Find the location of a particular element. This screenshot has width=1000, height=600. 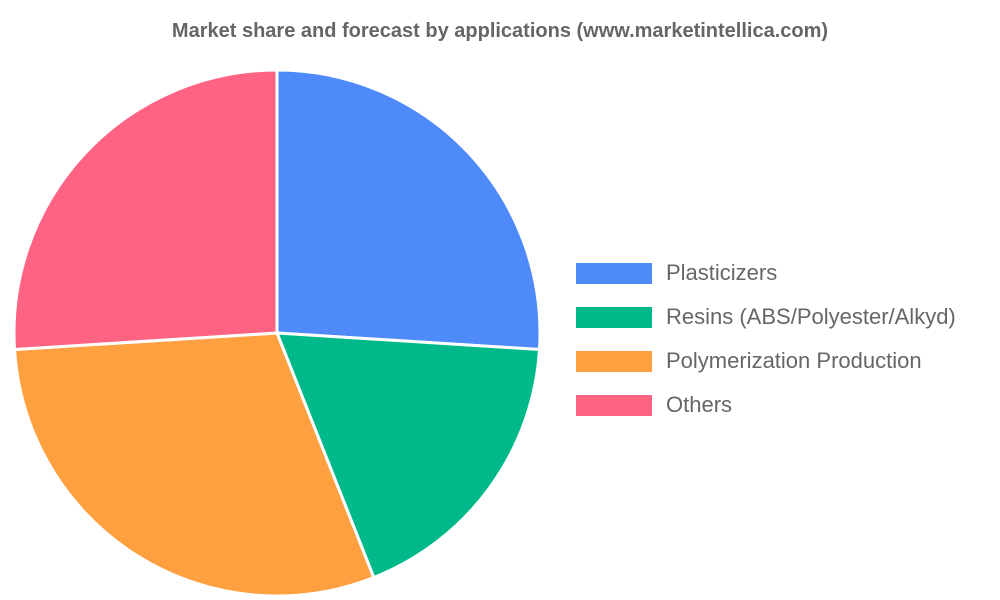

legend-item: Resins (ABS/Polyester/Alkyd) is located at coordinates (766, 317).